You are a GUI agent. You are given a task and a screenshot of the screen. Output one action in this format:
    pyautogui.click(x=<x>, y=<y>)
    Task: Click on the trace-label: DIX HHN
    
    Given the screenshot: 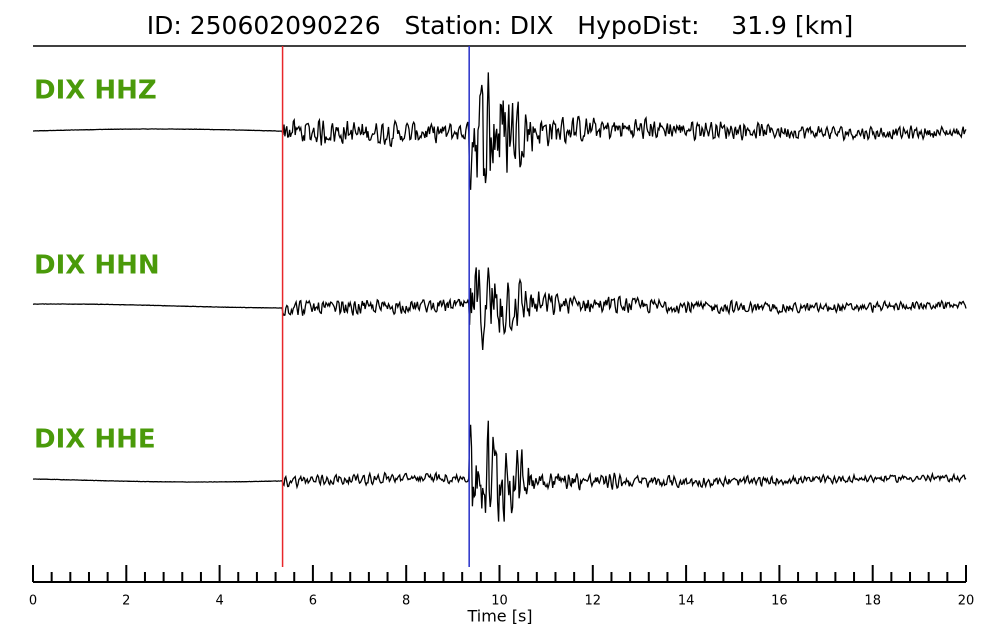 What is the action you would take?
    pyautogui.click(x=97, y=266)
    